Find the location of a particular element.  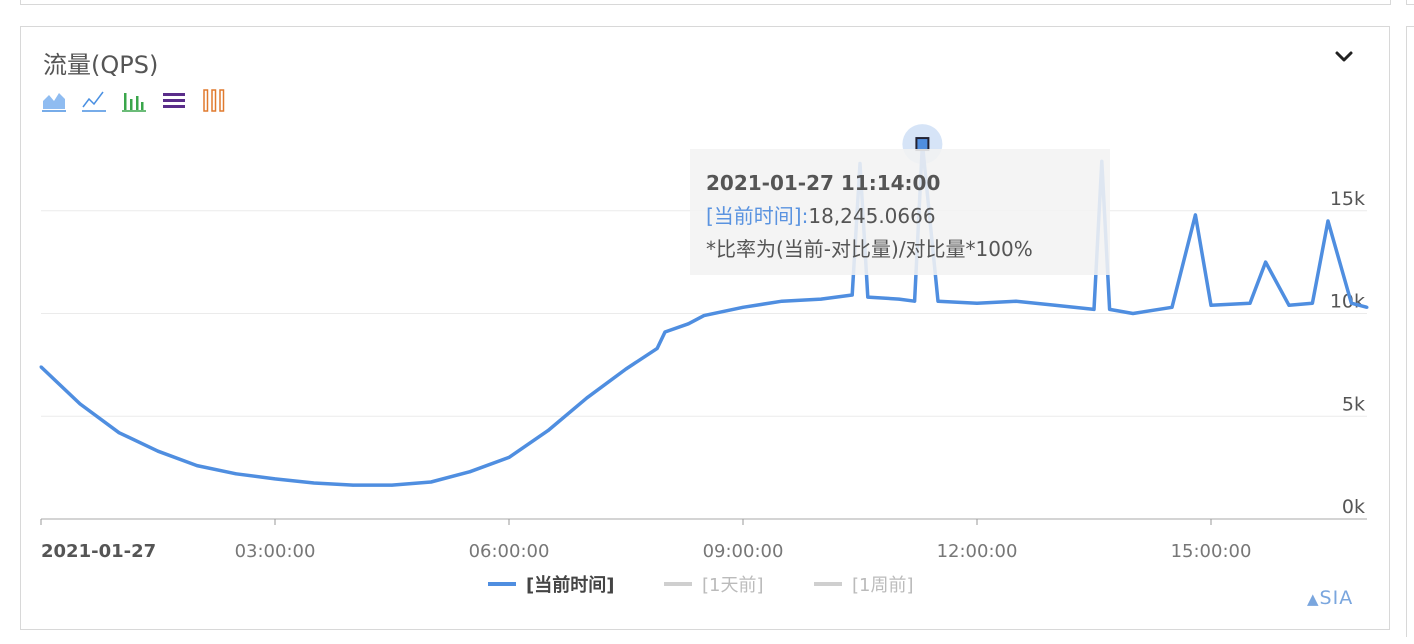

tooltip-value: 18,245.0666 is located at coordinates (871, 216).